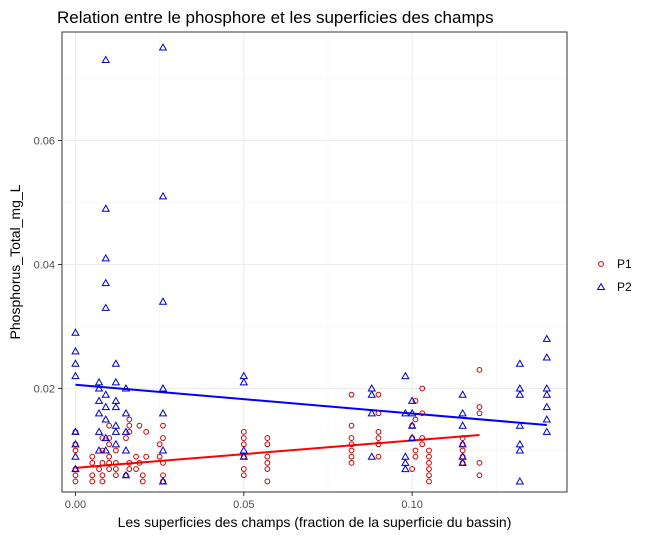 The image size is (648, 537). Describe the element at coordinates (615, 264) in the screenshot. I see `legend-item-p1: P1` at that location.